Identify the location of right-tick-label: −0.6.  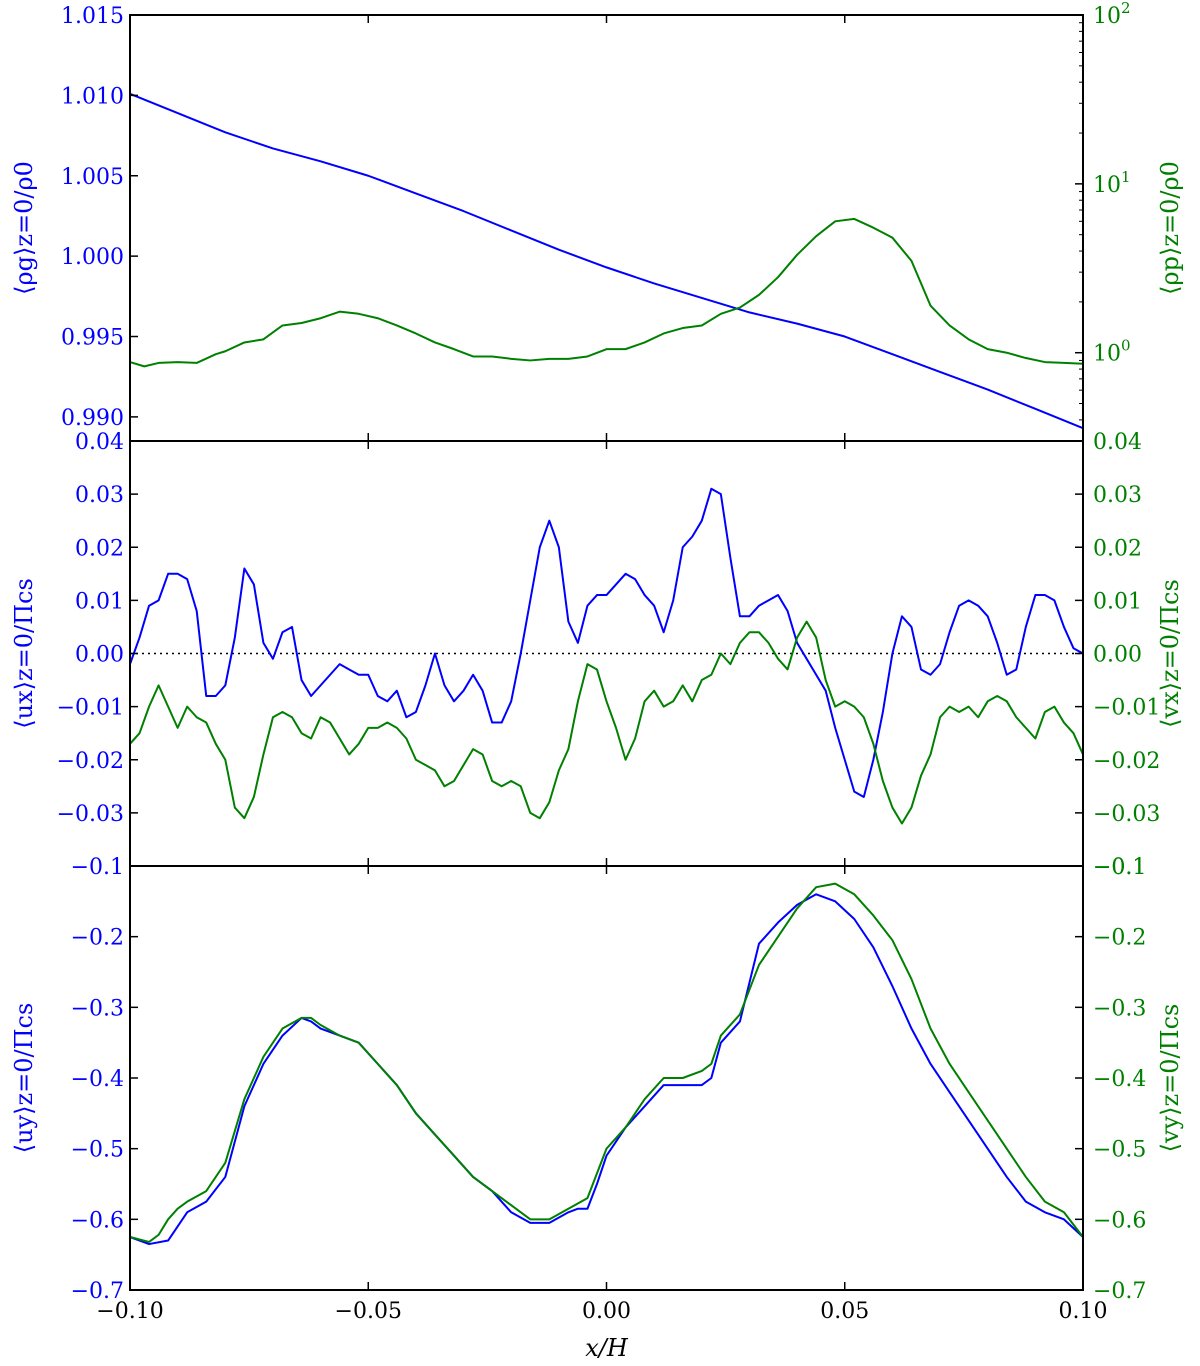
(1119, 1220).